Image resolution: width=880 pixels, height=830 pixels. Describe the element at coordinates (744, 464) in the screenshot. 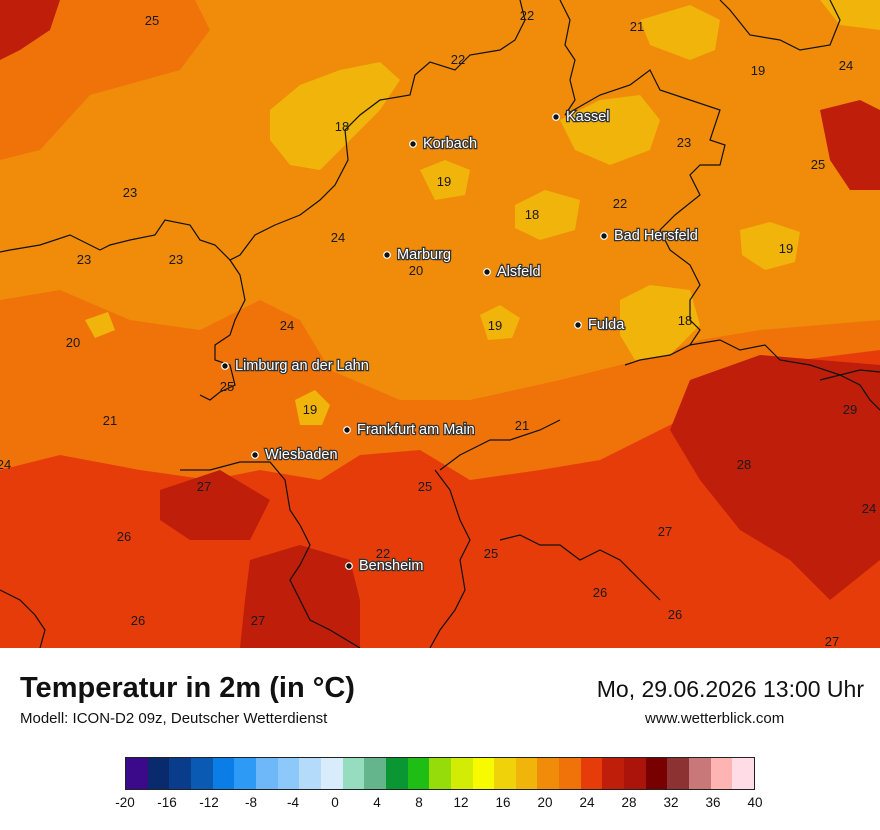

I see `temperature-value: 28` at that location.